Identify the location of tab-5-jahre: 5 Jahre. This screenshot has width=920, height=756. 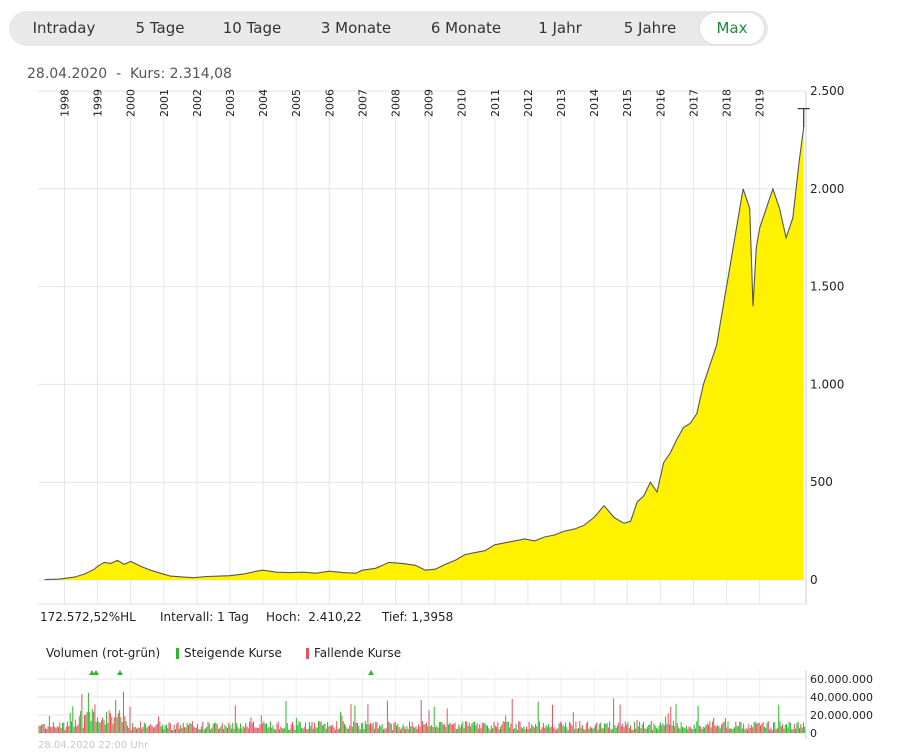
(650, 28).